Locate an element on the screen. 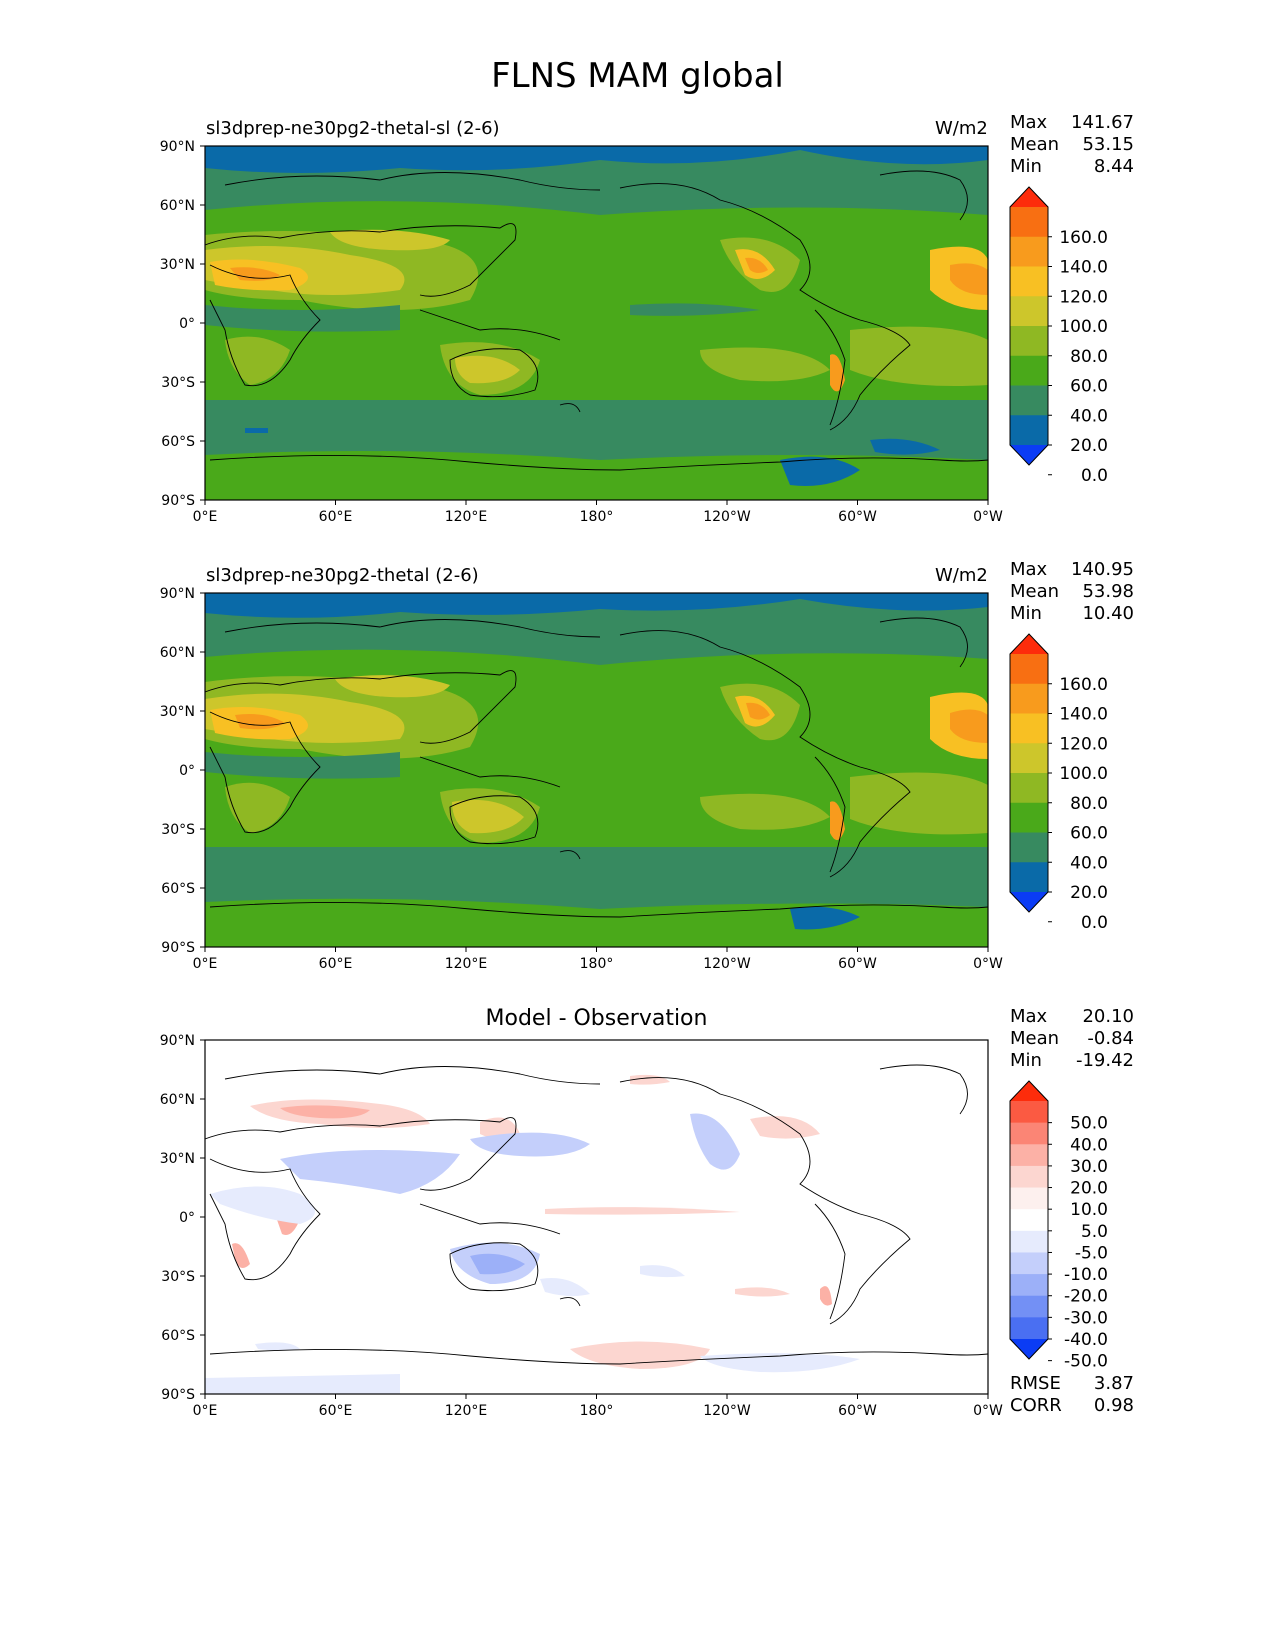 This screenshot has height=1650, width=1275. max-label: Max is located at coordinates (1029, 1016).